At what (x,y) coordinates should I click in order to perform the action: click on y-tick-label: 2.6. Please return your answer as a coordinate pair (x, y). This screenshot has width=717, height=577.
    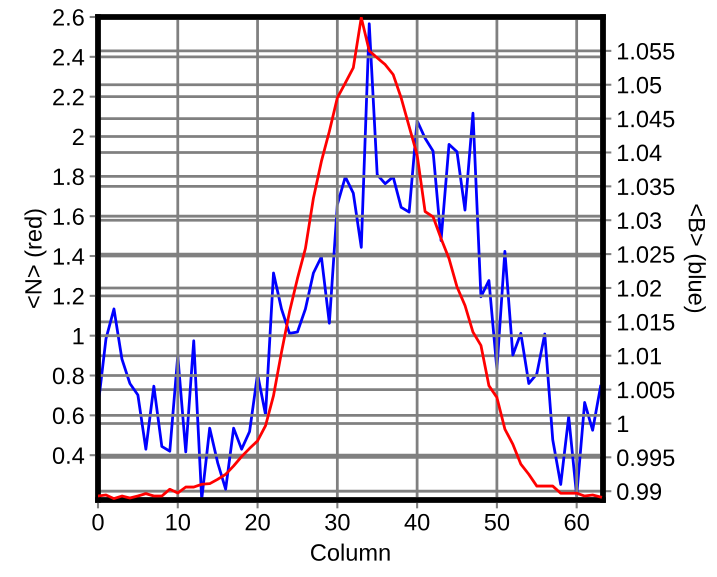
    Looking at the image, I should click on (68, 17).